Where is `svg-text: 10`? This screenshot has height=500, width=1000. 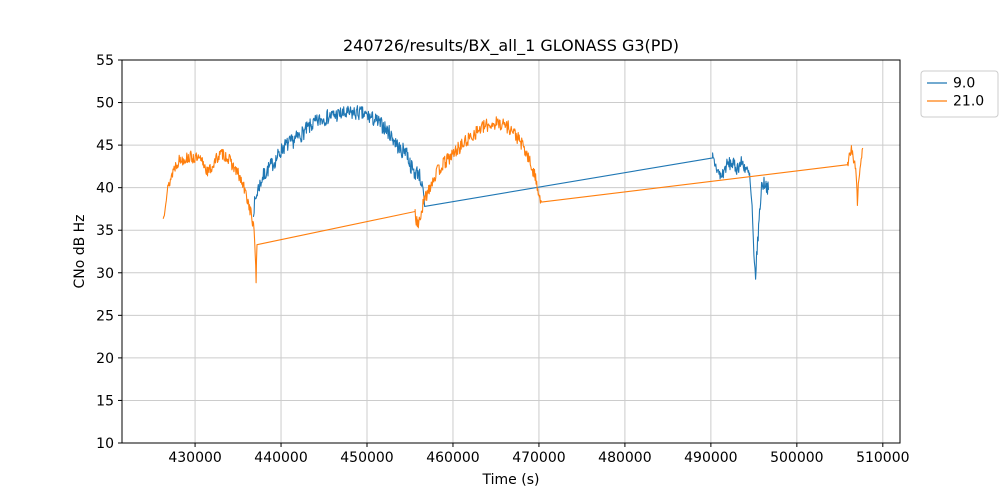 svg-text: 10 is located at coordinates (105, 444).